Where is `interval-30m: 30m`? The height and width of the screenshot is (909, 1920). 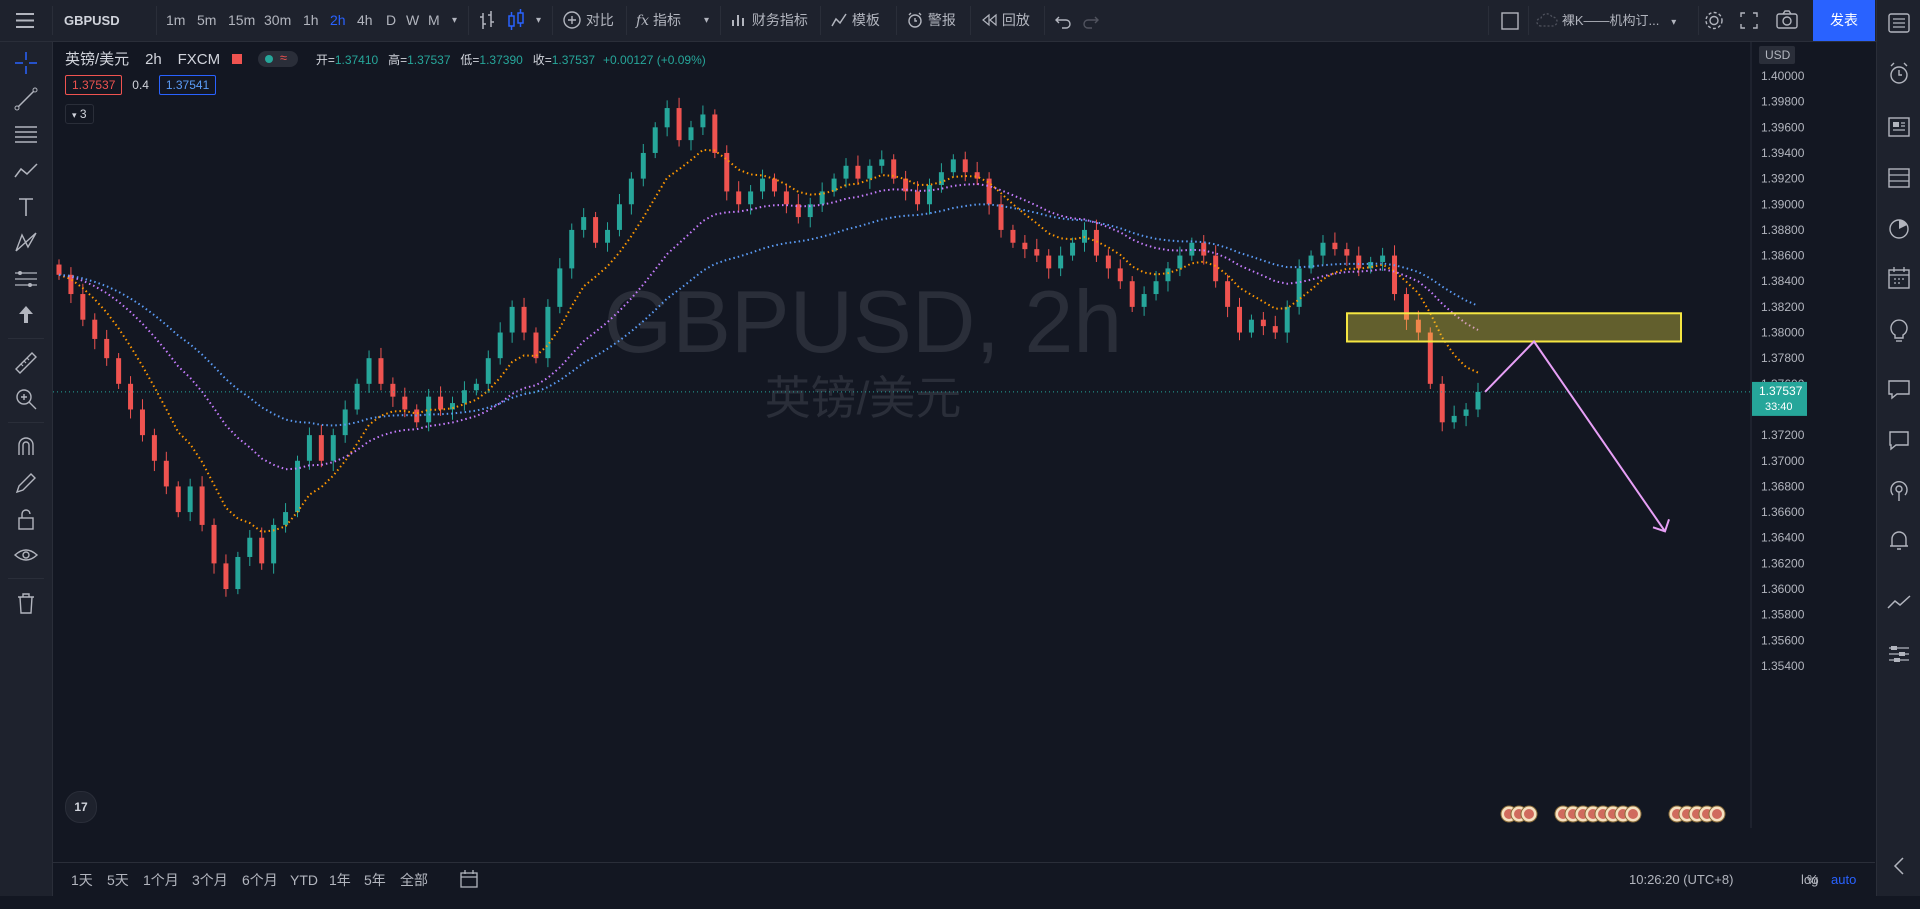
interval-30m: 30m is located at coordinates (278, 20).